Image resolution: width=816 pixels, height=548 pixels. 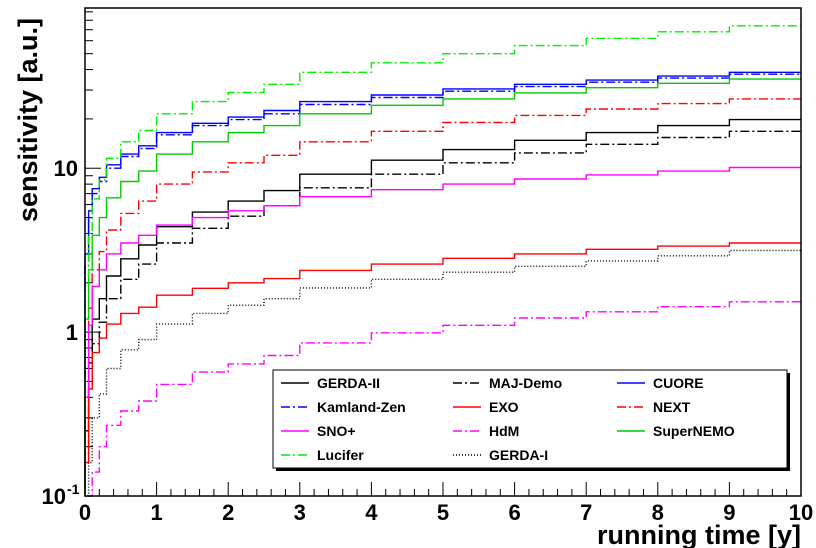 I want to click on x-tick-label: 1, so click(x=156, y=512).